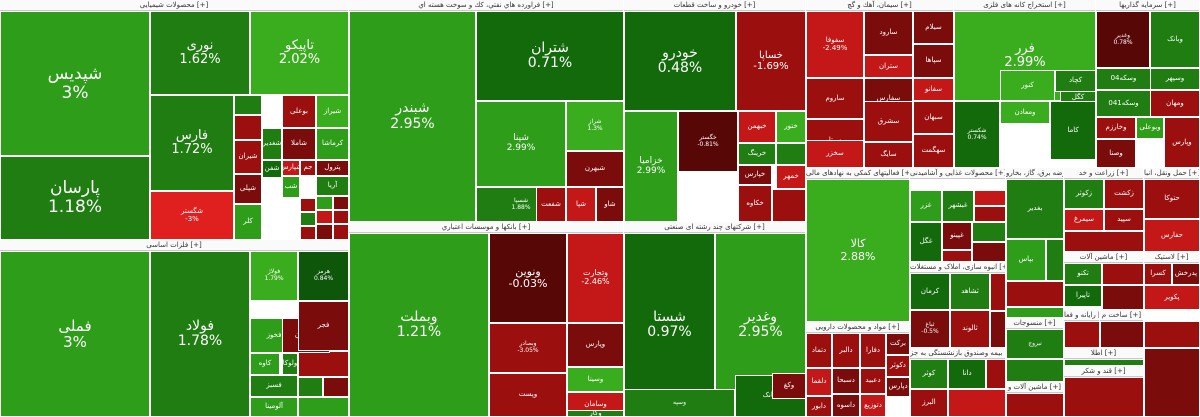 Image resolution: width=1200 pixels, height=417 pixels. Describe the element at coordinates (967, 374) in the screenshot. I see `stock-tile: دانا` at that location.